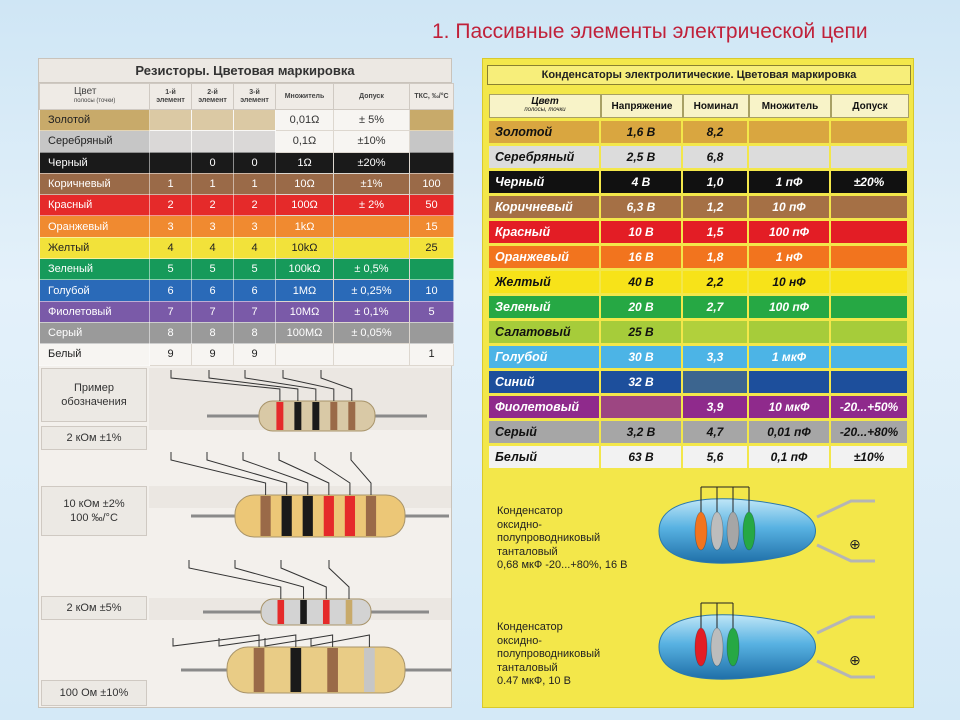  I want to click on resistor-row: Голубой 6 6 6 1MΩ ± 0,25% 10, so click(246, 290).